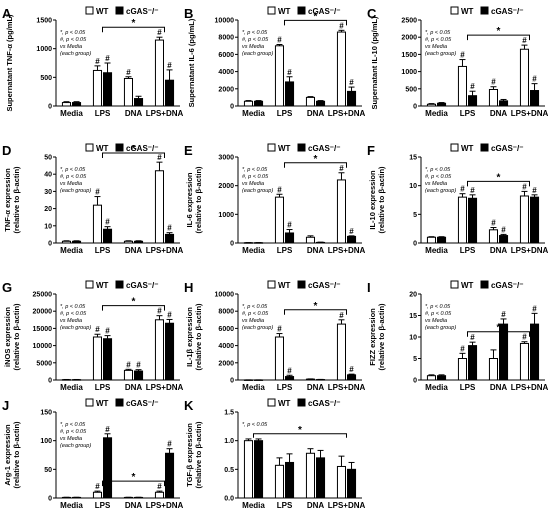 This screenshot has width=550, height=532. What do you see at coordinates (7, 455) in the screenshot?
I see `y-axis-label: Arg-1 expression` at bounding box center [7, 455].